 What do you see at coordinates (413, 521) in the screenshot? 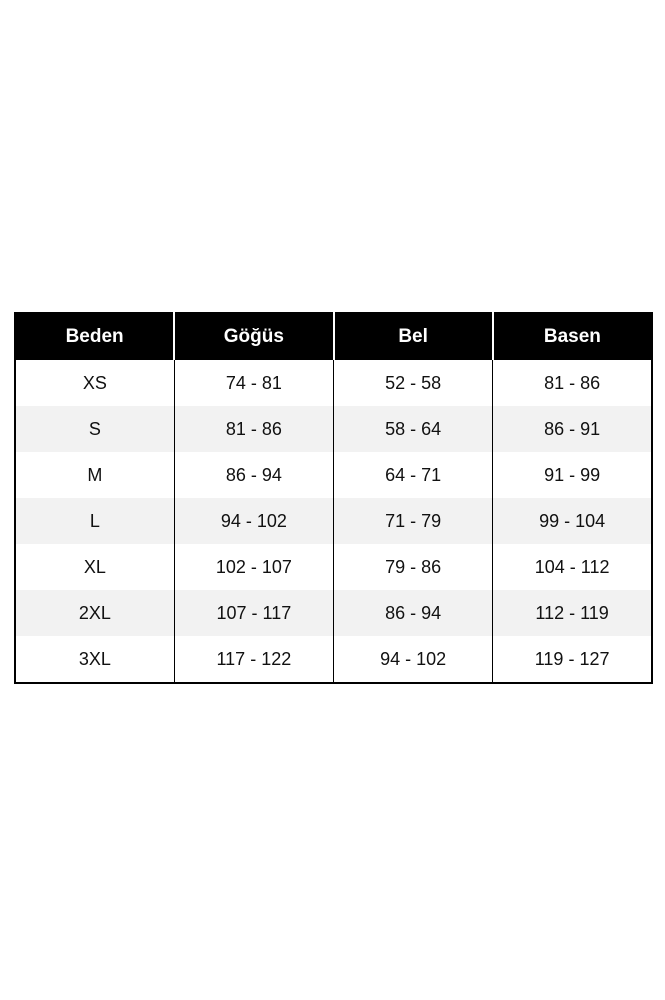
I see `waist-range: 71 - 79` at bounding box center [413, 521].